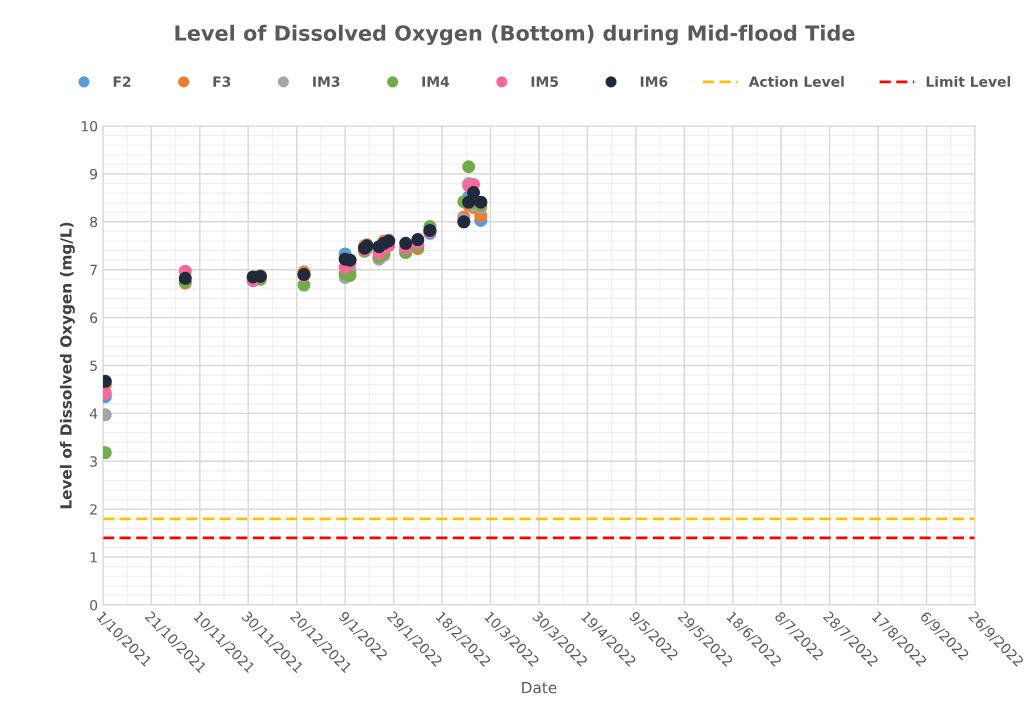  I want to click on y-tick-label: 10, so click(89, 126).